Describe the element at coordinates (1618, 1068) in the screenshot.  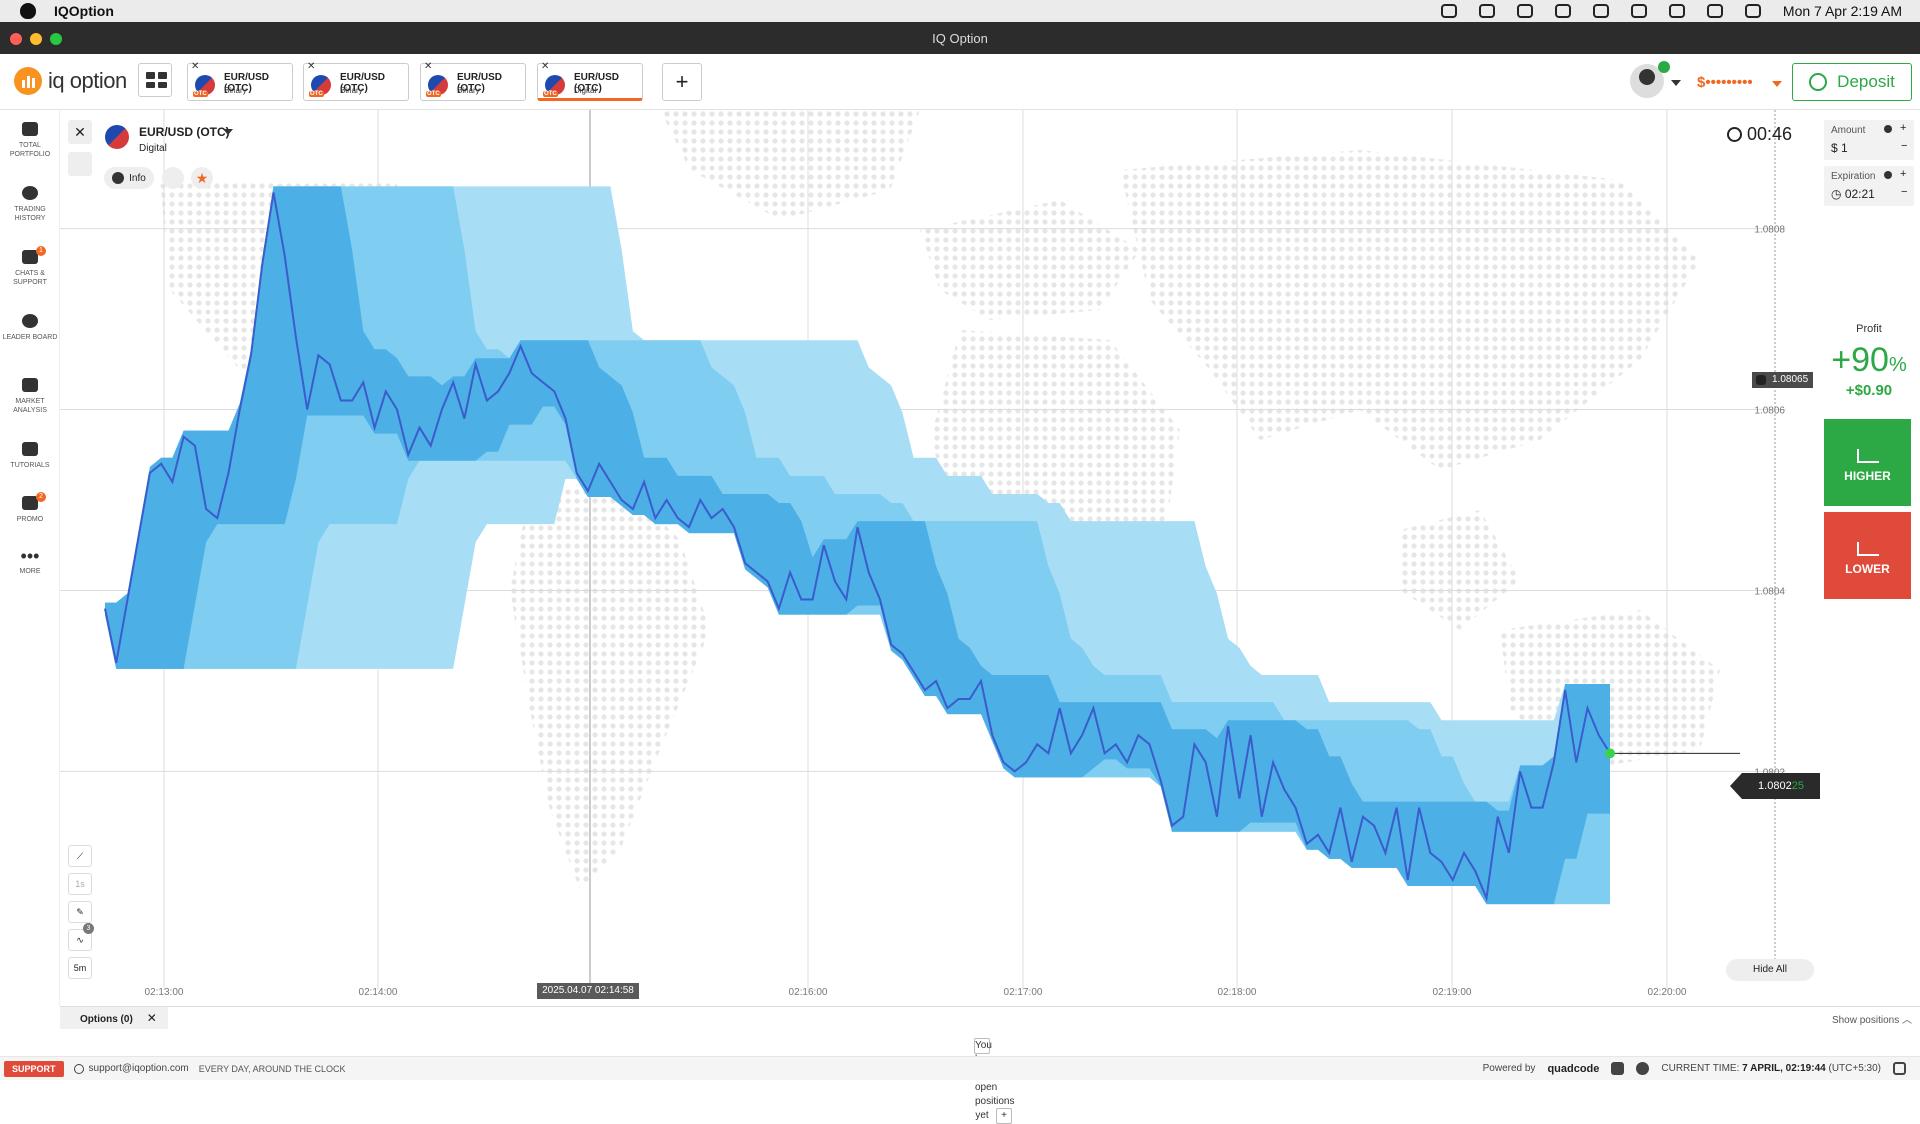
I see `volume-icon` at that location.